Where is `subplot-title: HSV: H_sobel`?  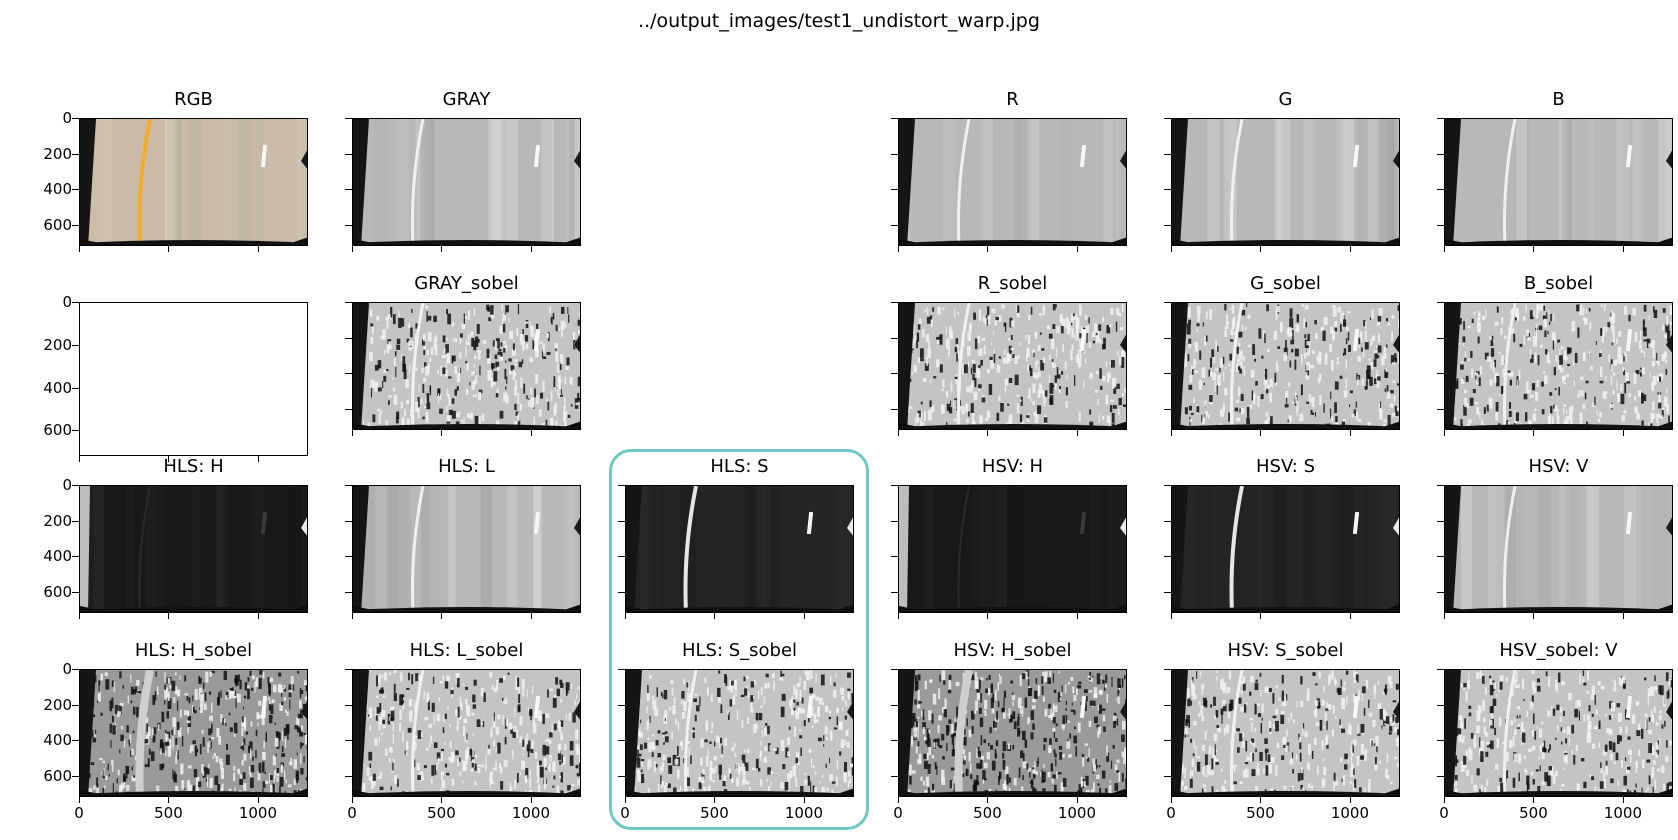
subplot-title: HSV: H_sobel is located at coordinates (1012, 650).